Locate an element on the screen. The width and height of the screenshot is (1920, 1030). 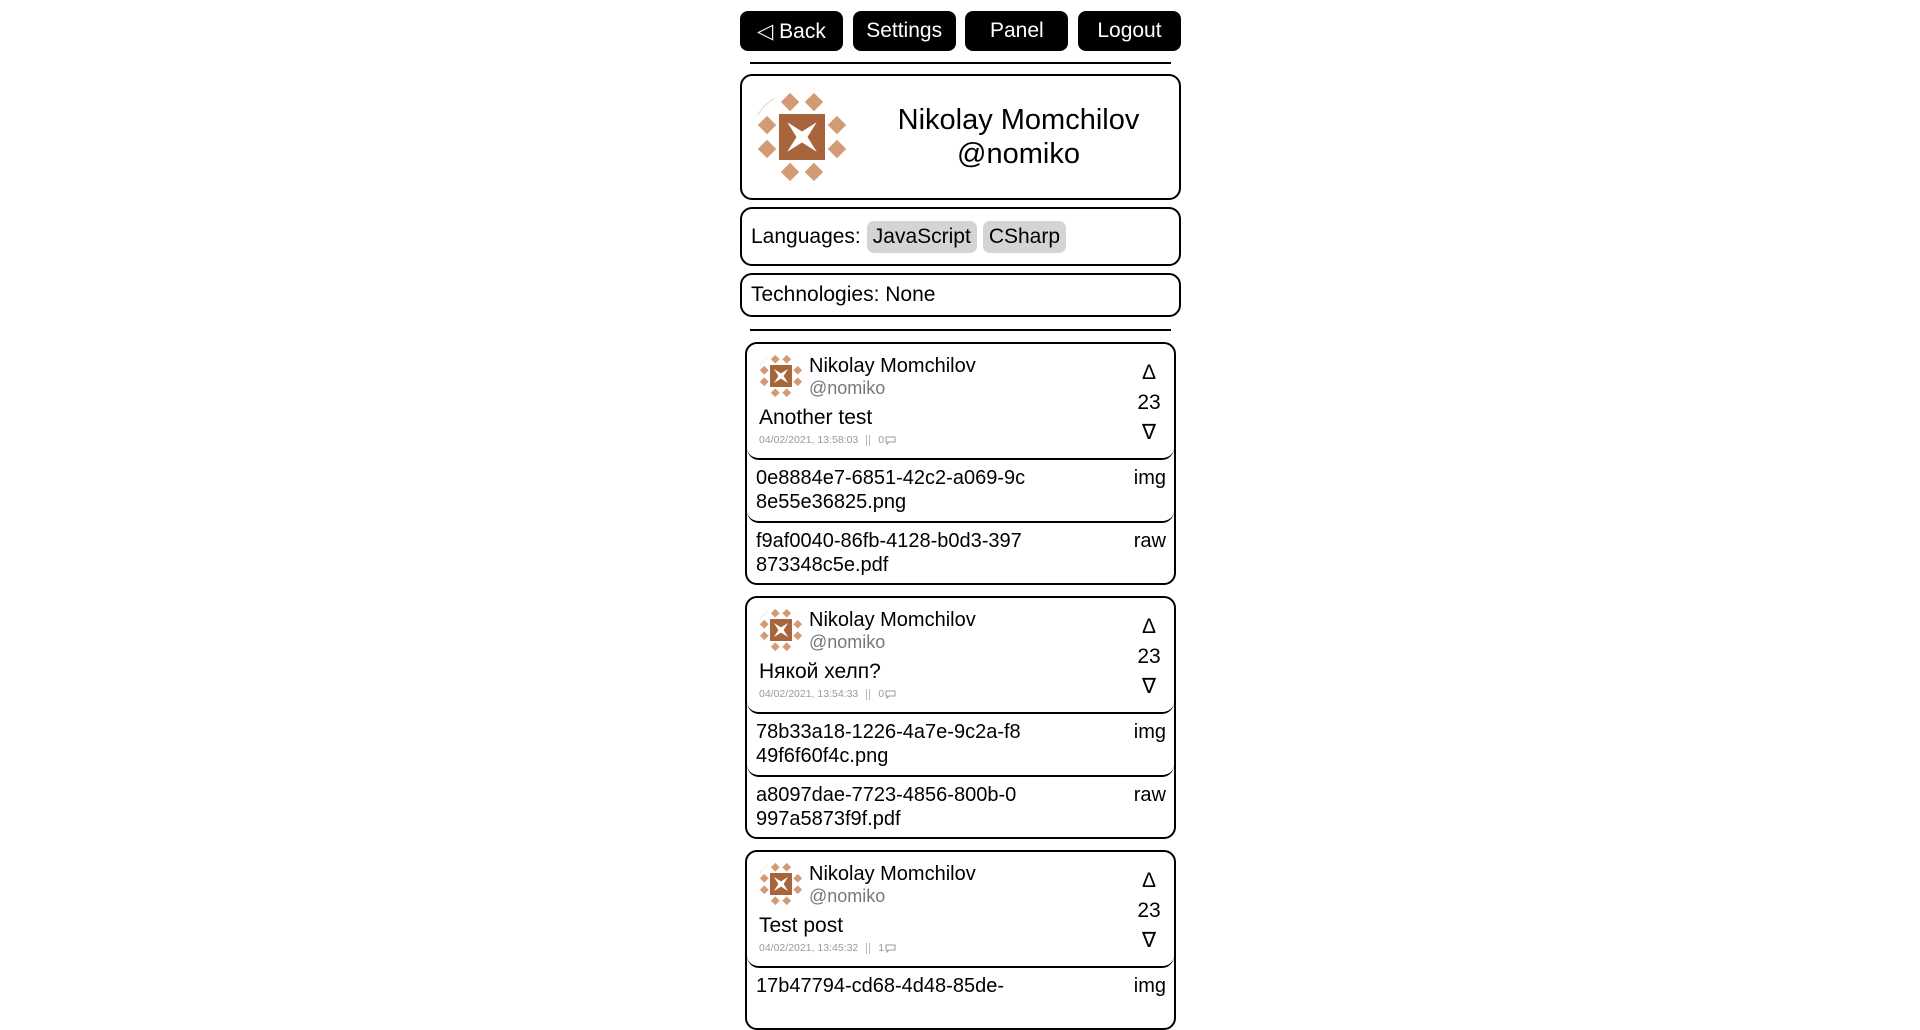
attachment-name: 0e8884e7-6851-42c2-a069-9c8e55e36825.png is located at coordinates (891, 490).